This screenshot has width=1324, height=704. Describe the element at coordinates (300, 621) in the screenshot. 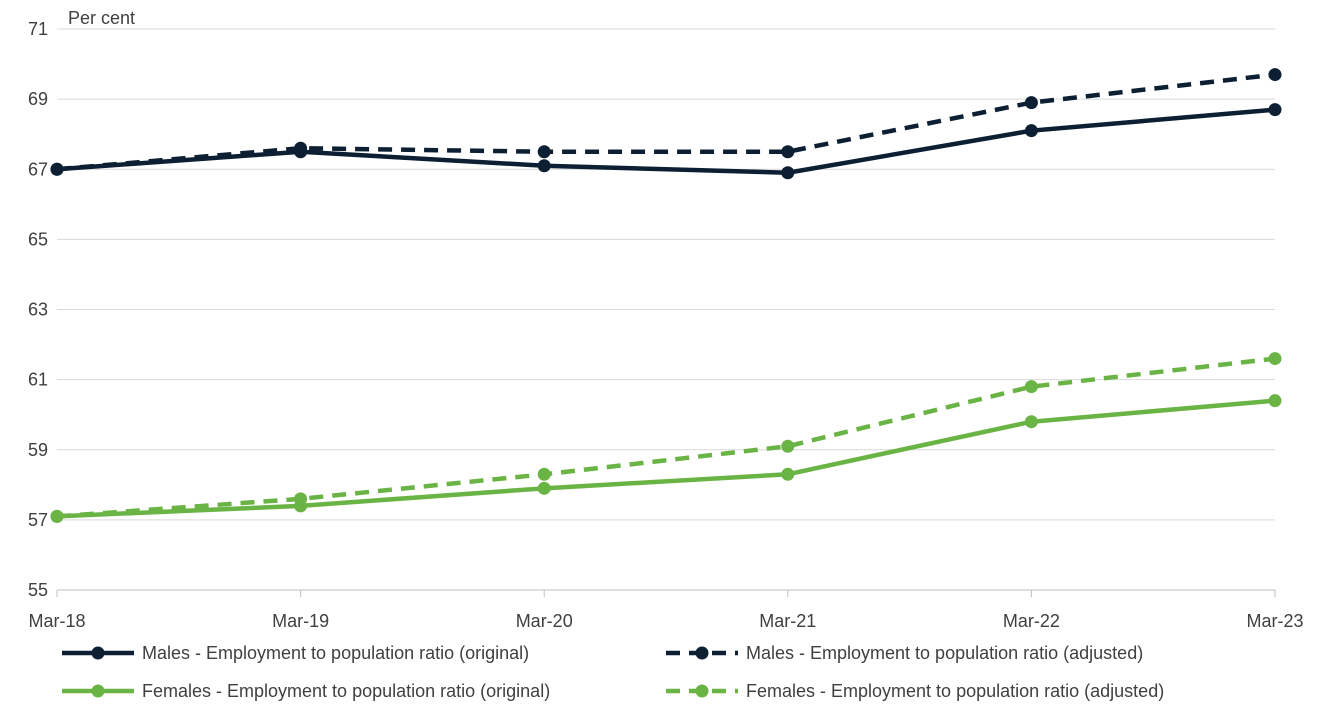

I see `x-tick-label: Mar-19` at that location.